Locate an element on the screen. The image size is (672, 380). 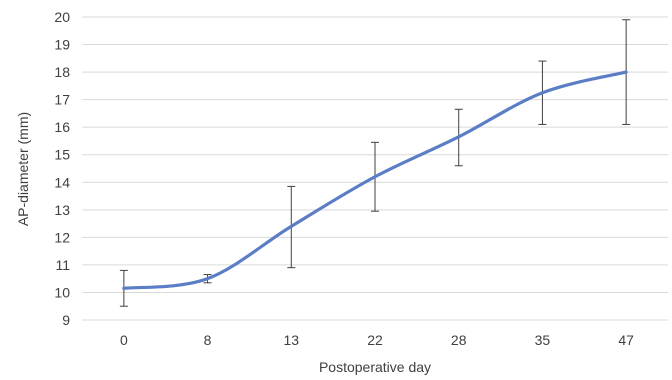
y-tick-label: 10 is located at coordinates (62, 292).